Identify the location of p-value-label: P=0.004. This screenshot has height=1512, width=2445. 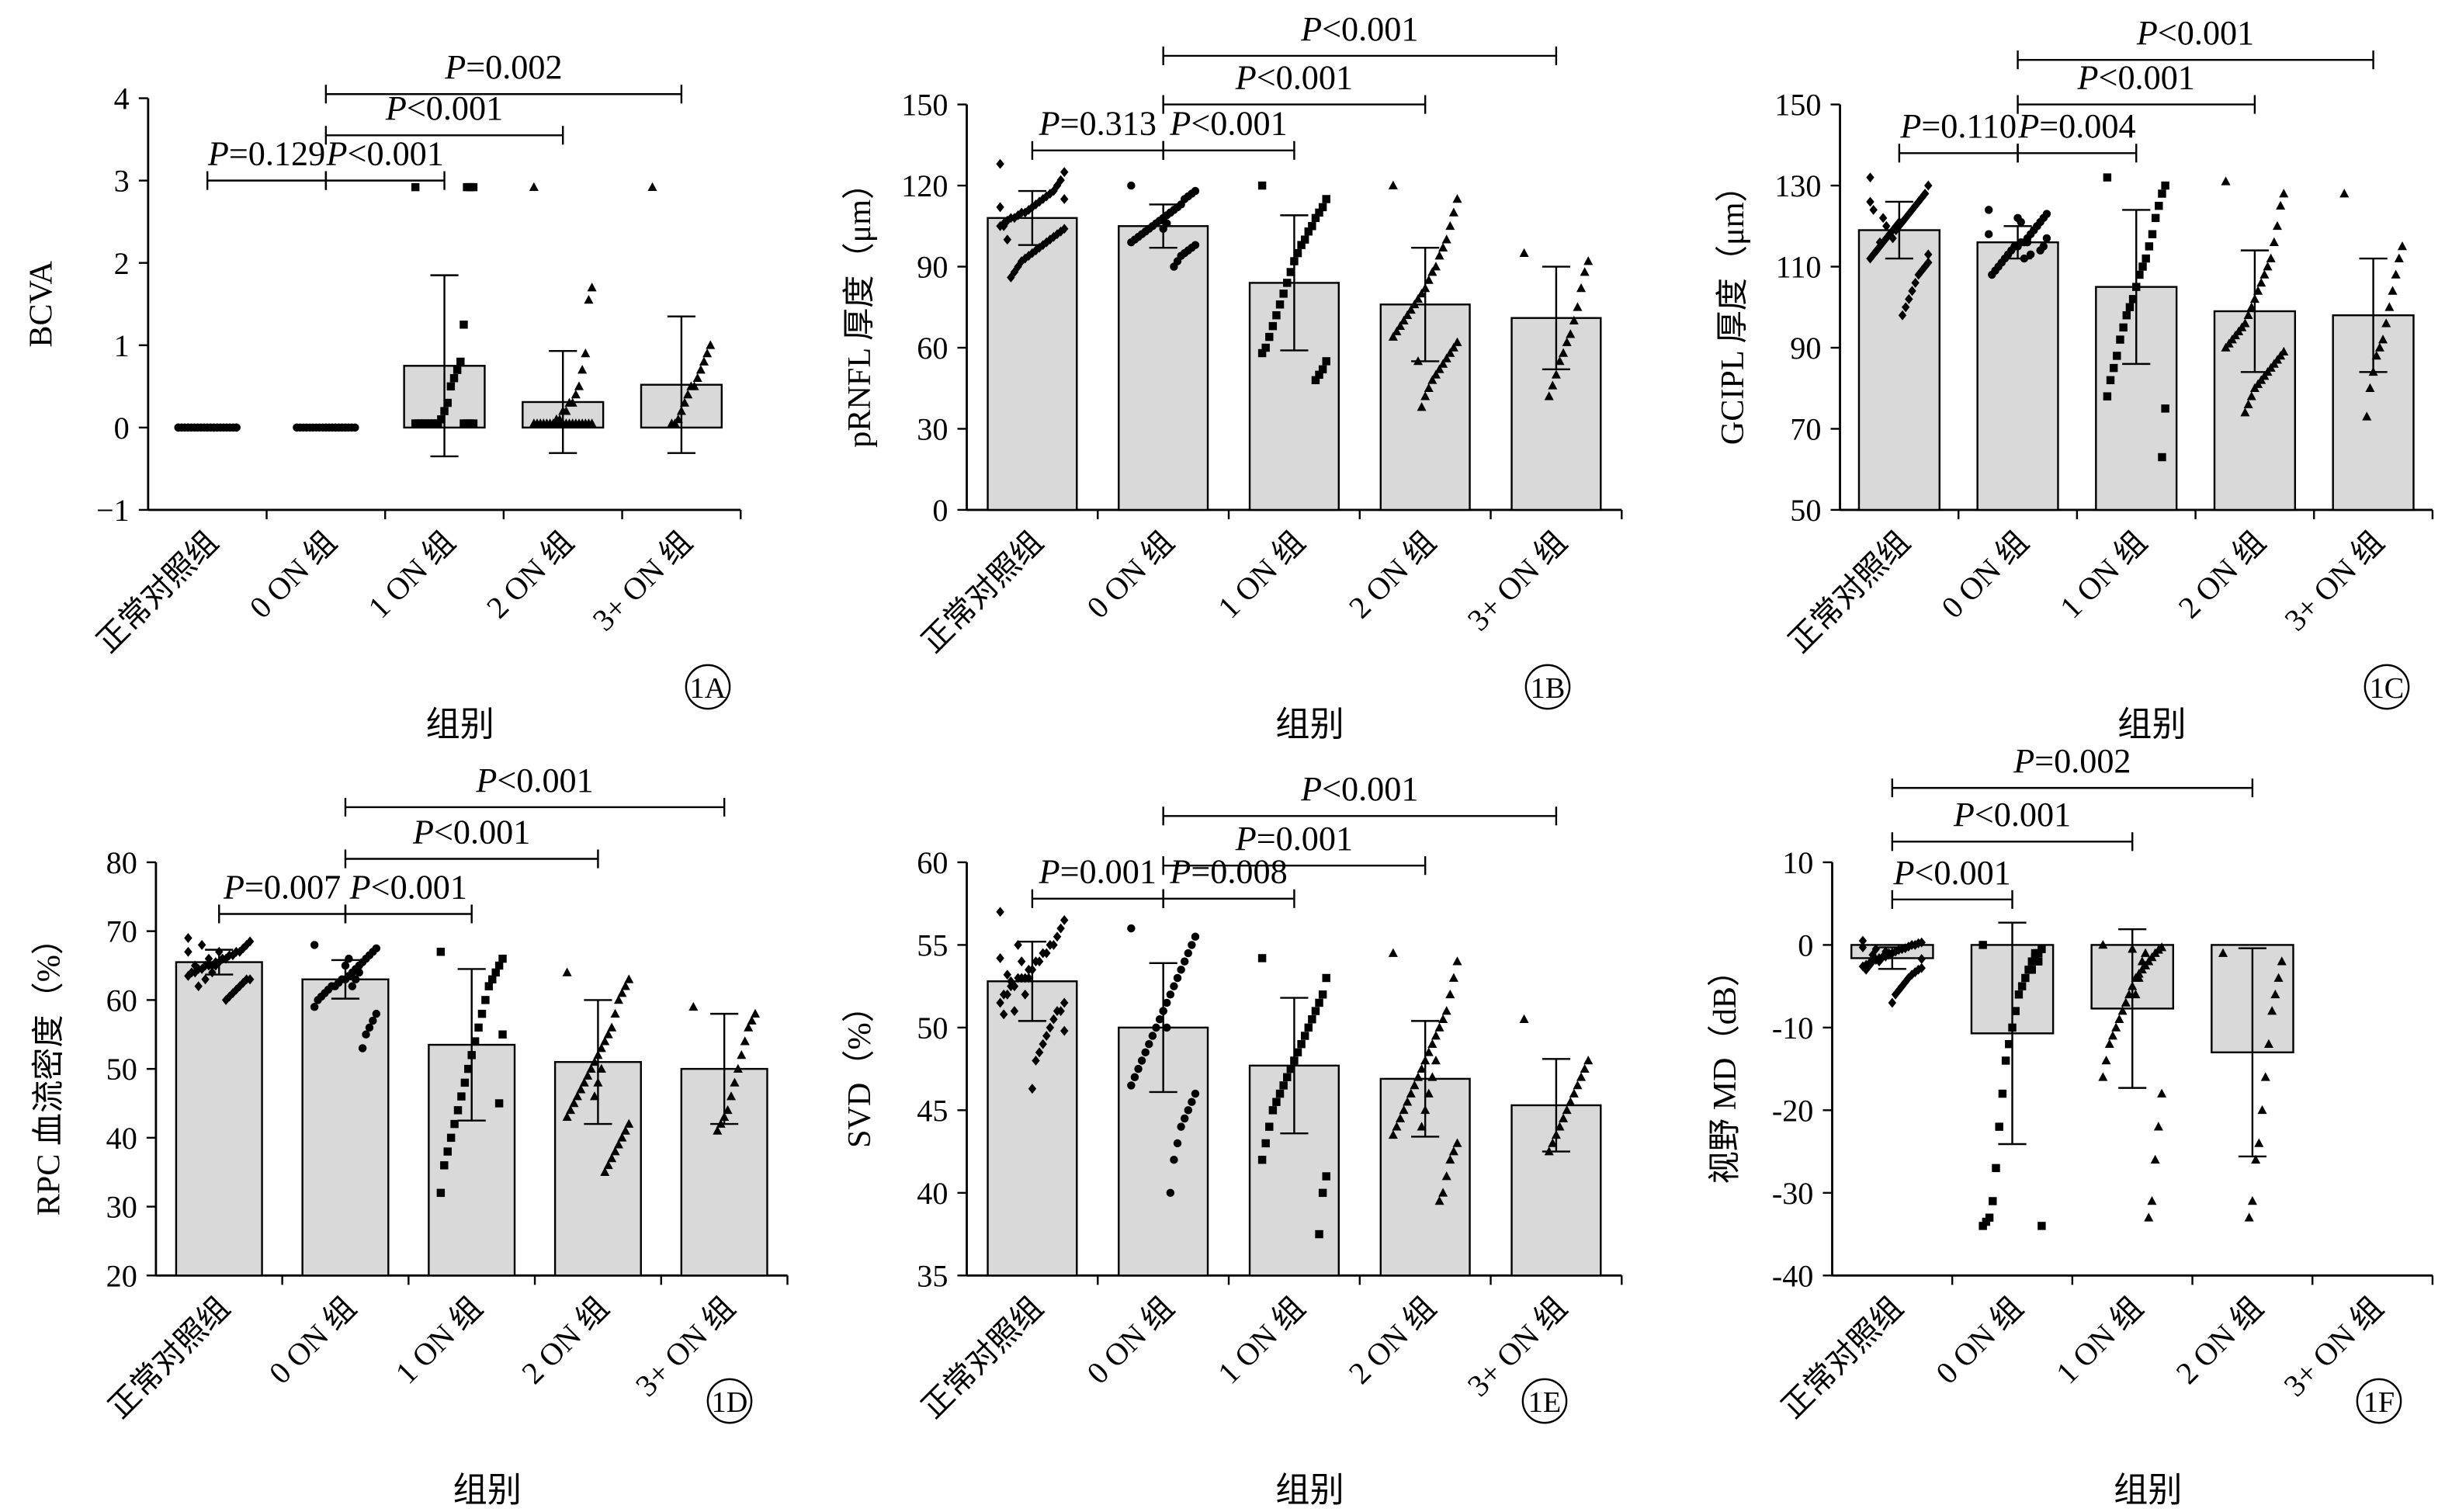
(2076, 126).